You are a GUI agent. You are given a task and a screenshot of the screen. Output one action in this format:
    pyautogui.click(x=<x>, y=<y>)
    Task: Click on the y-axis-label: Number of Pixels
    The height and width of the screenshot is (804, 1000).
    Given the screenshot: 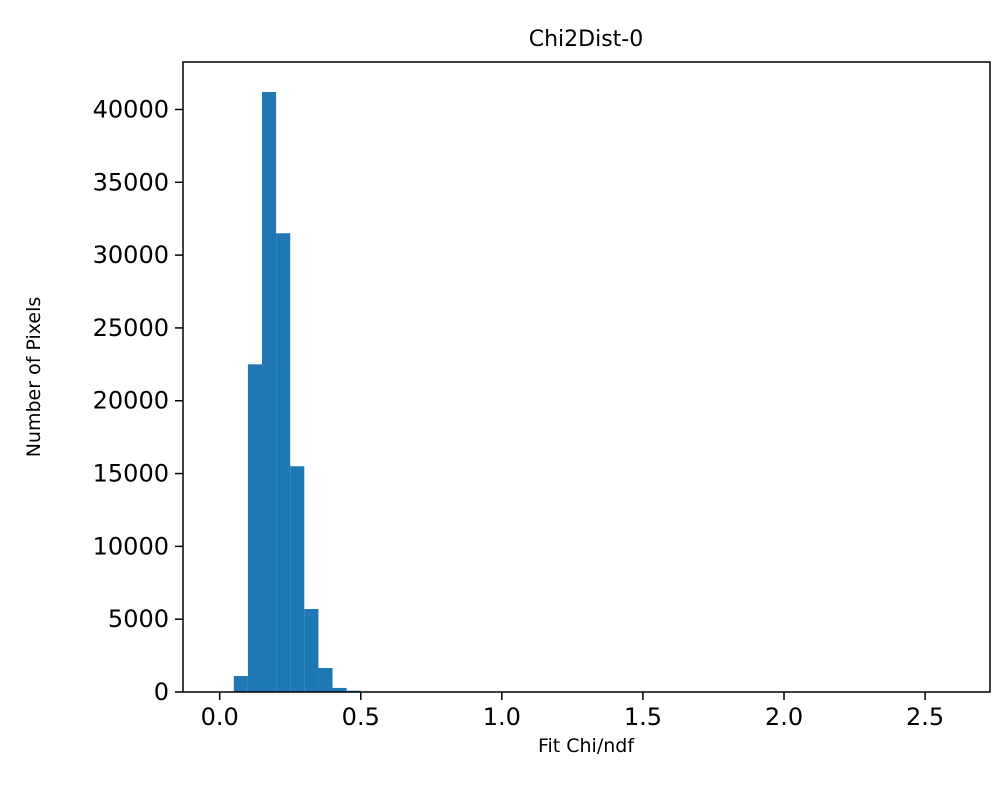 What is the action you would take?
    pyautogui.click(x=34, y=377)
    